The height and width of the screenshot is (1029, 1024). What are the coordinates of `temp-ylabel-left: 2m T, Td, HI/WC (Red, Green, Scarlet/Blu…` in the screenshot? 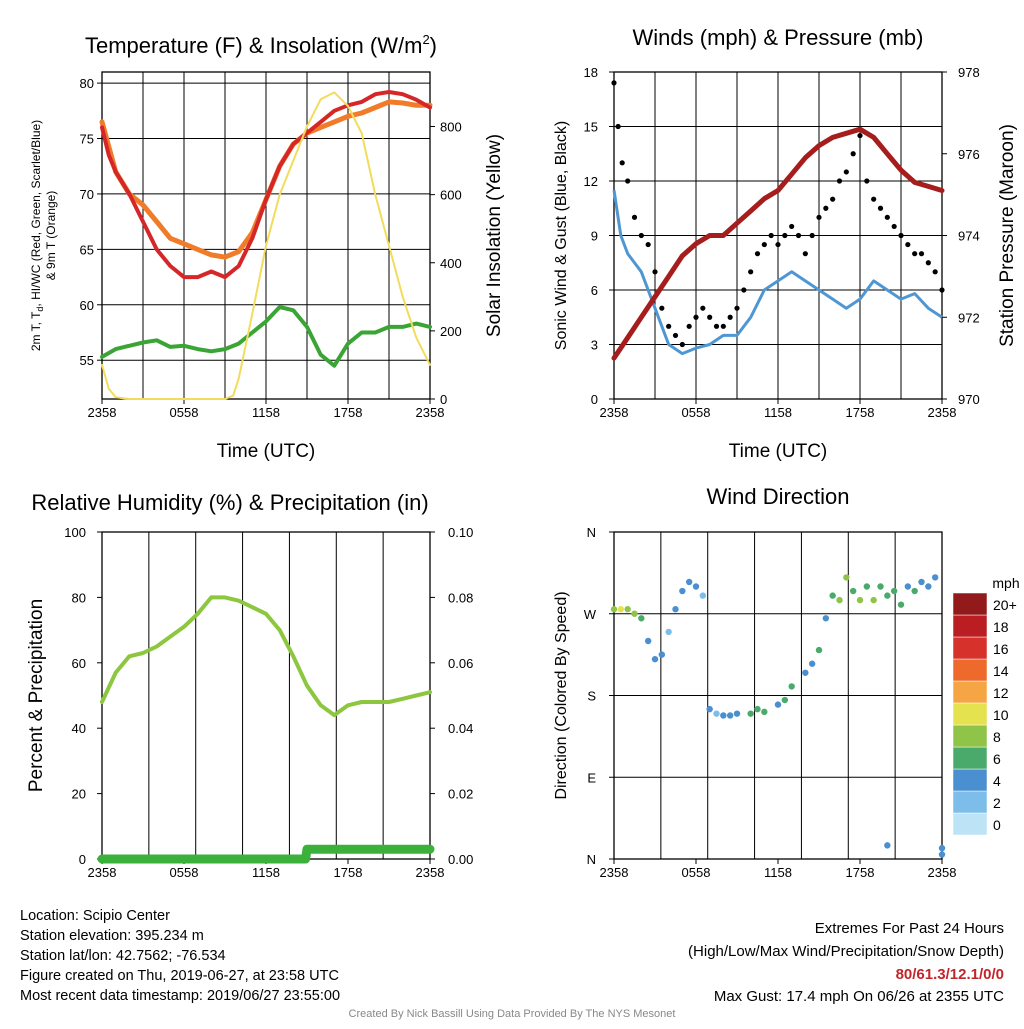 It's located at (37, 235).